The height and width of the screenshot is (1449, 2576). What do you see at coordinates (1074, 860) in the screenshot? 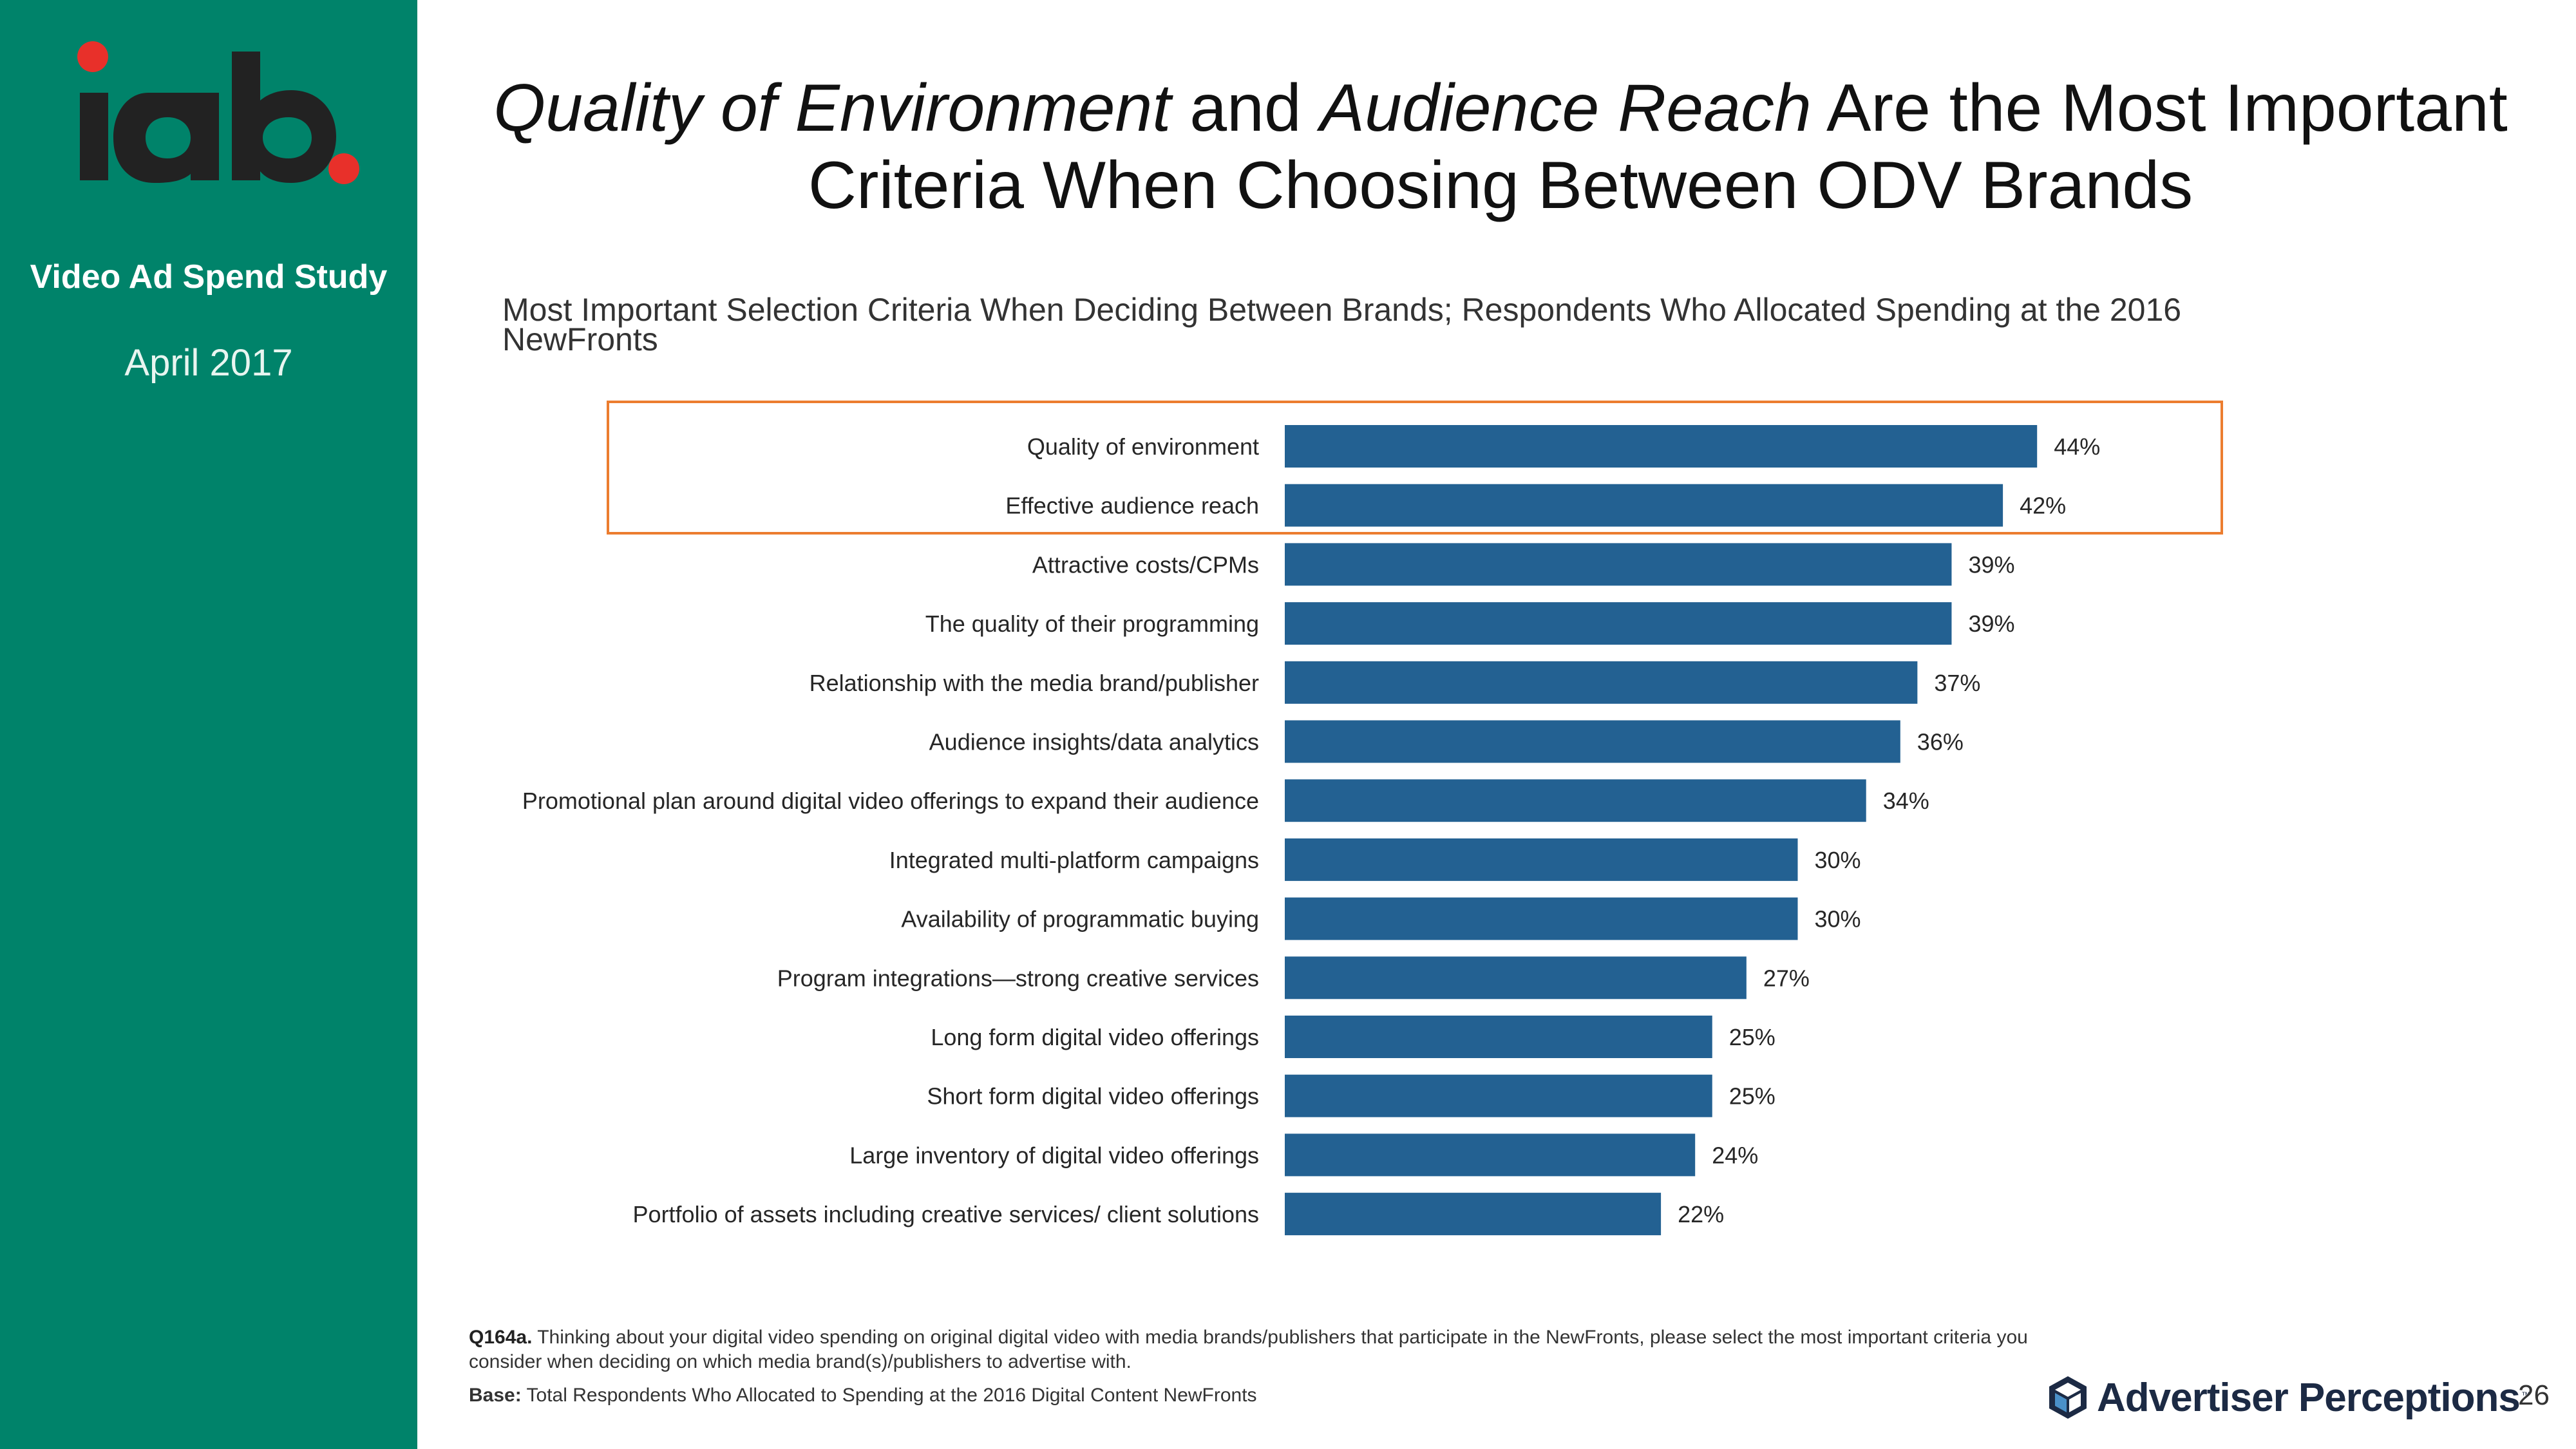
I see `category-label: Integrated multi-platform campaigns` at bounding box center [1074, 860].